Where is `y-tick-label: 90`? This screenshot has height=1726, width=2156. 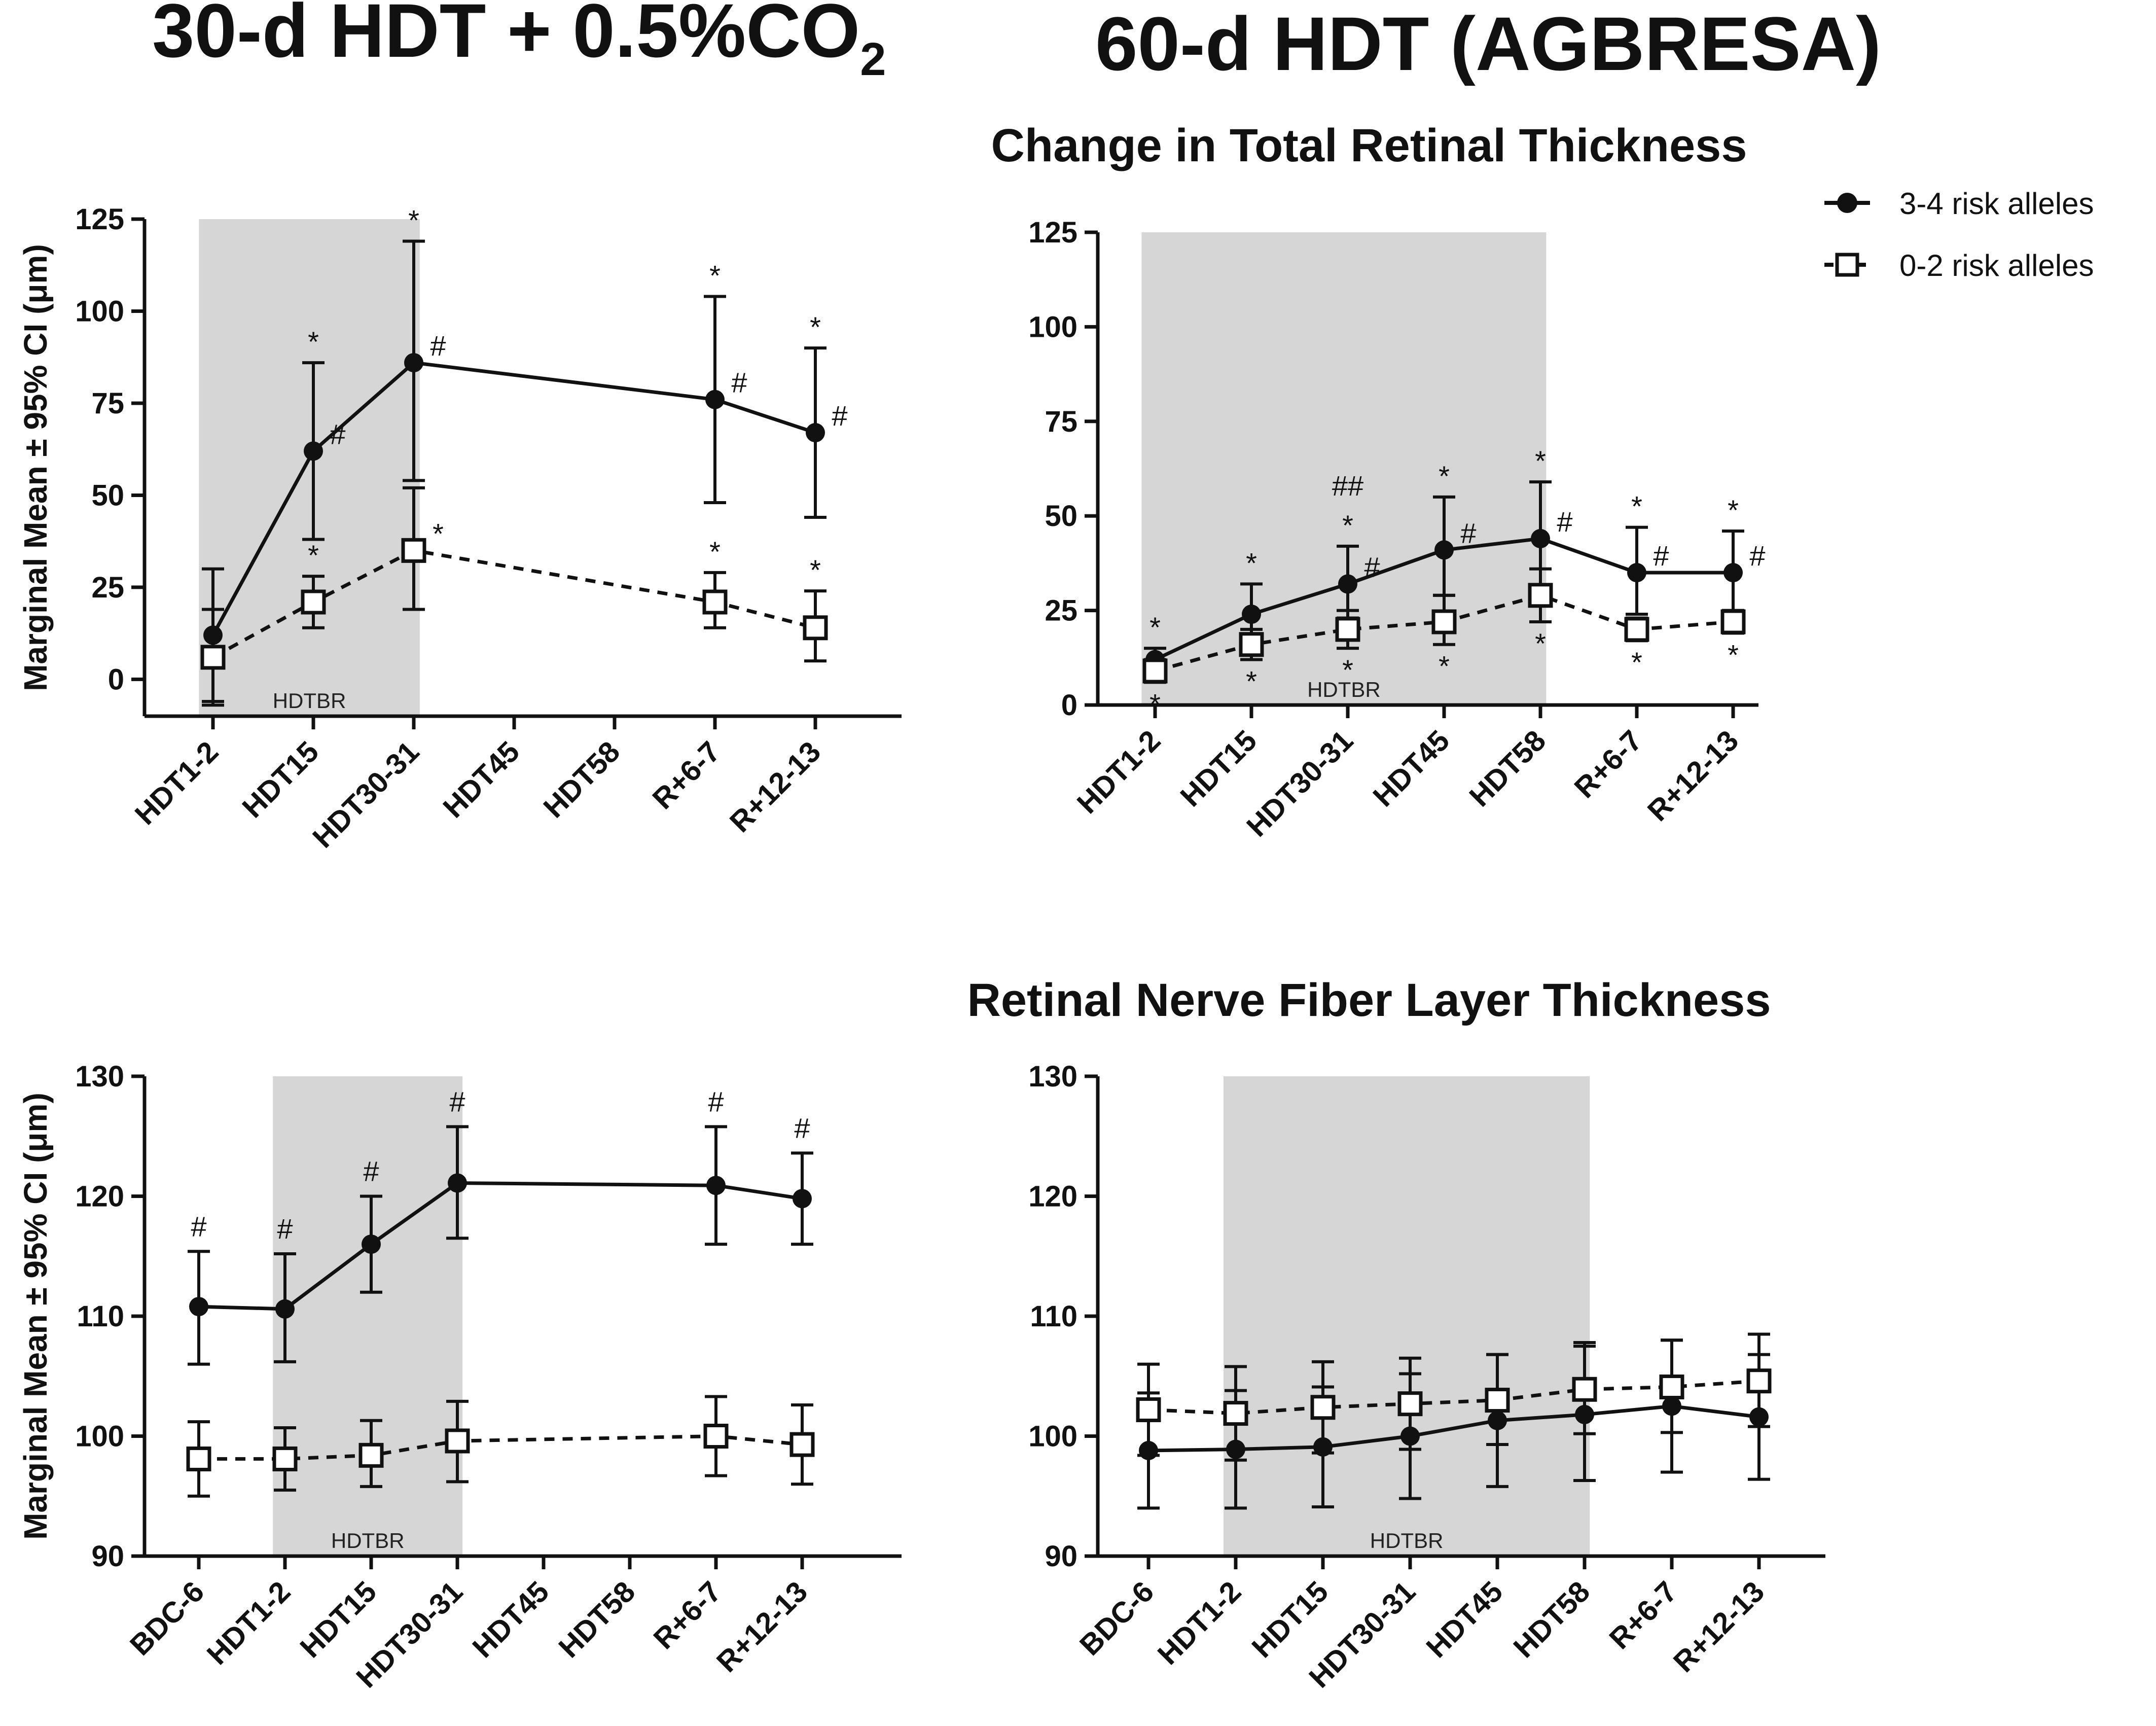
y-tick-label: 90 is located at coordinates (1061, 1556).